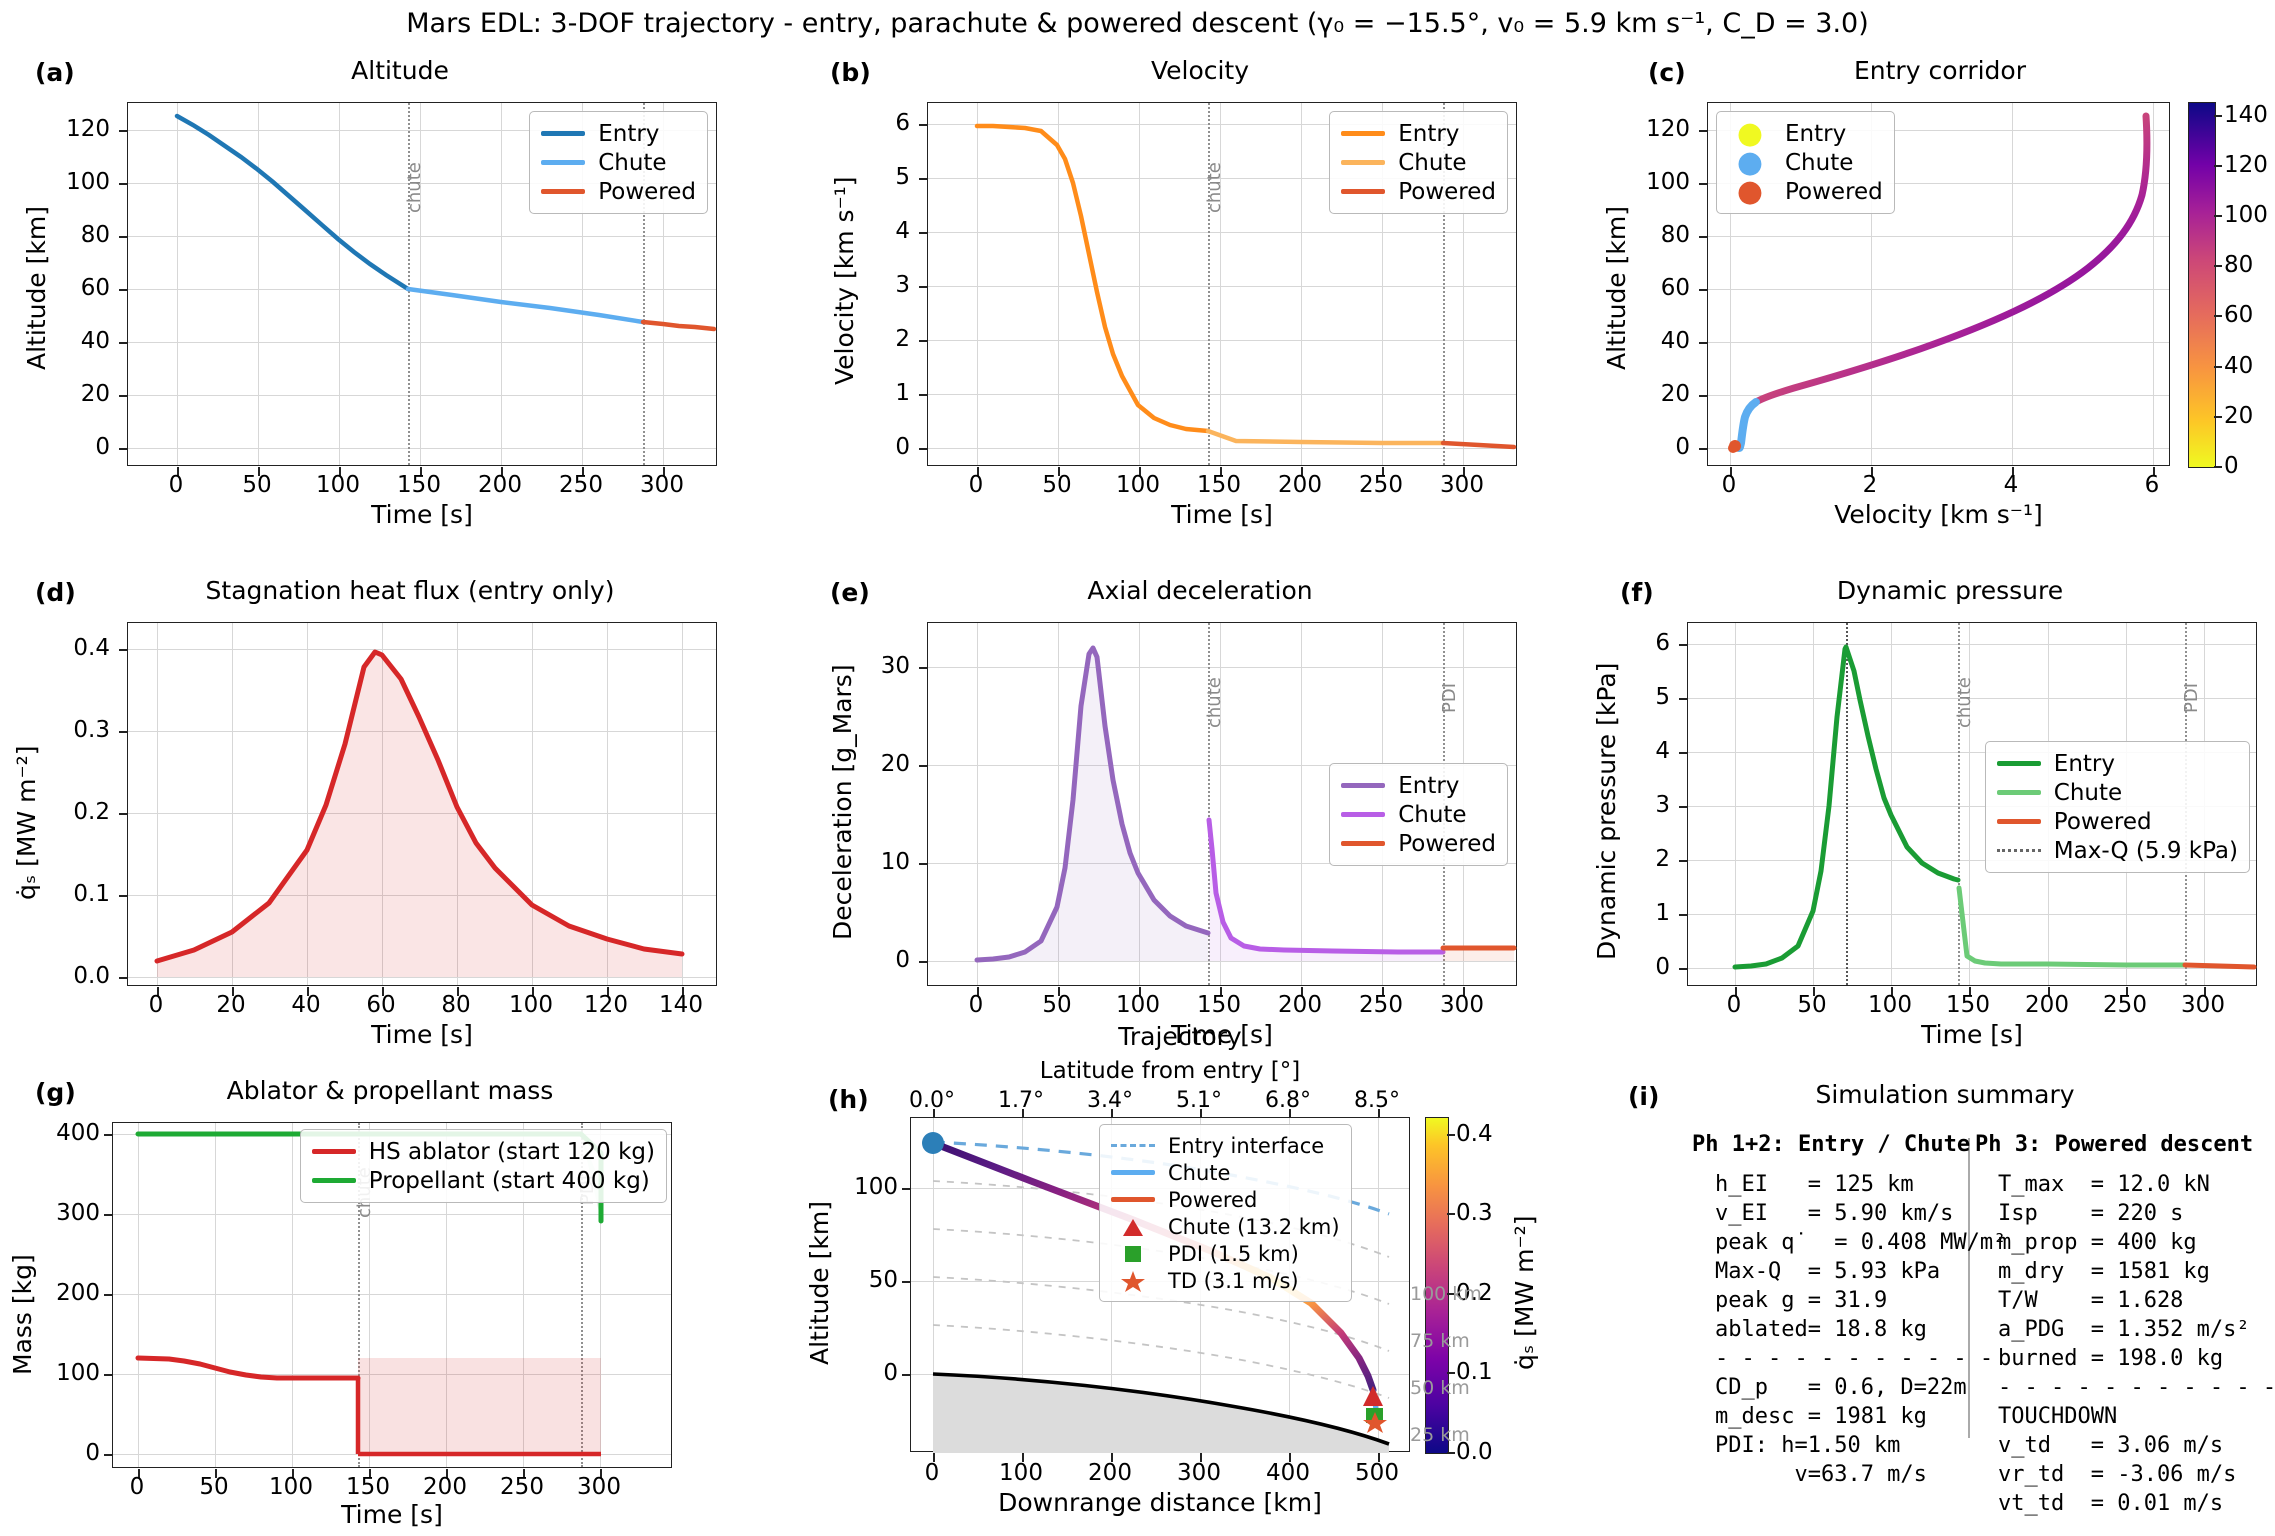  I want to click on legend-row-maxq: Max-Q (5.9 kPa), so click(2117, 850).